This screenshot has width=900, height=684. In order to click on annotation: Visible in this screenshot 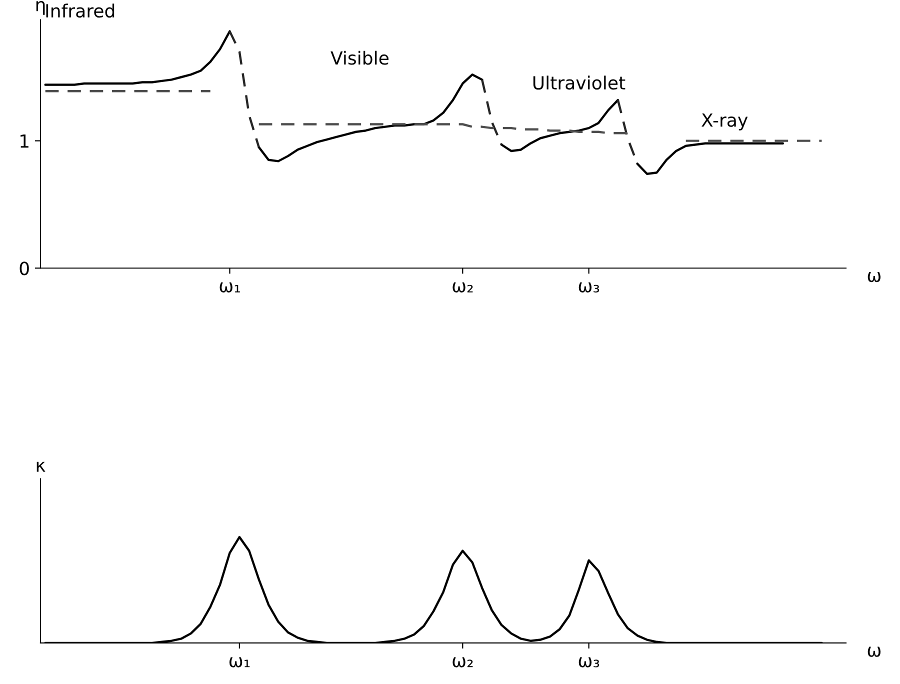, I will do `click(359, 57)`.